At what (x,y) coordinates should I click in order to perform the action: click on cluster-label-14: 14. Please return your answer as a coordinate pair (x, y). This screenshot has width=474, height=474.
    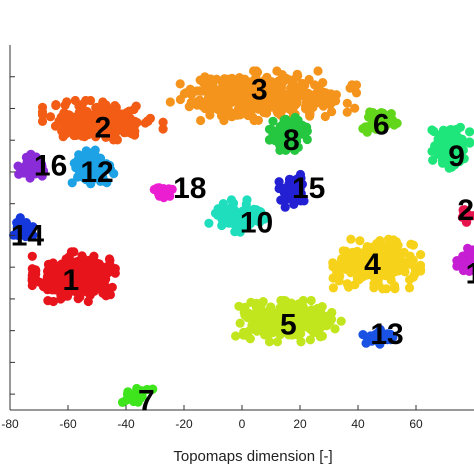
    Looking at the image, I should click on (28, 235).